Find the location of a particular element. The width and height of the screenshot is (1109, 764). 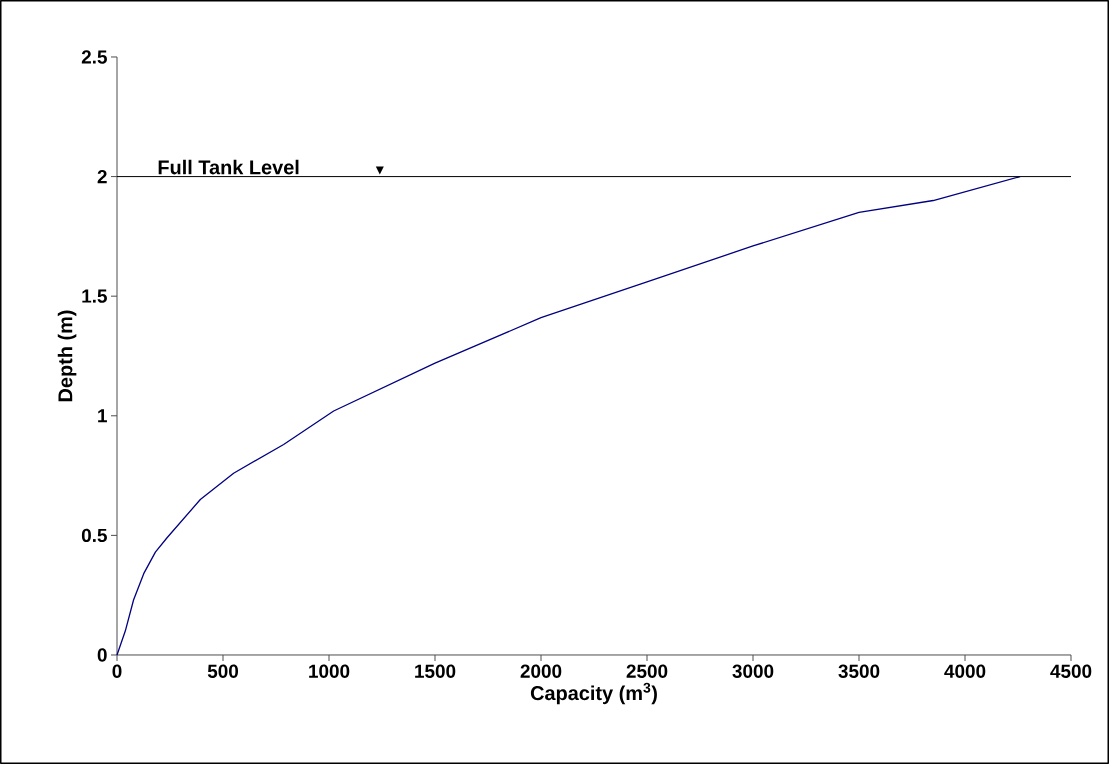

x-tick-label: 2500 is located at coordinates (647, 671).